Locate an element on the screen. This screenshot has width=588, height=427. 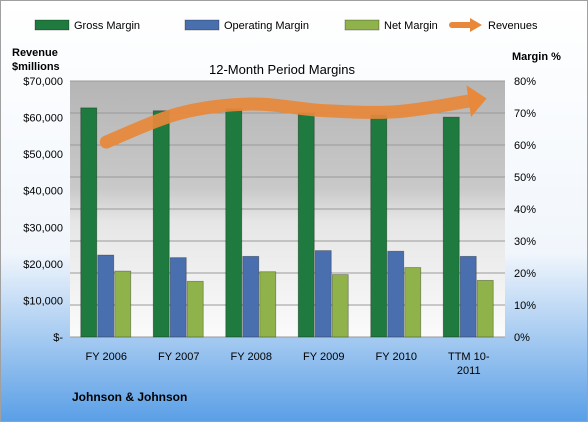
x-axis-tick-label: TTM 10-2011 is located at coordinates (469, 364).